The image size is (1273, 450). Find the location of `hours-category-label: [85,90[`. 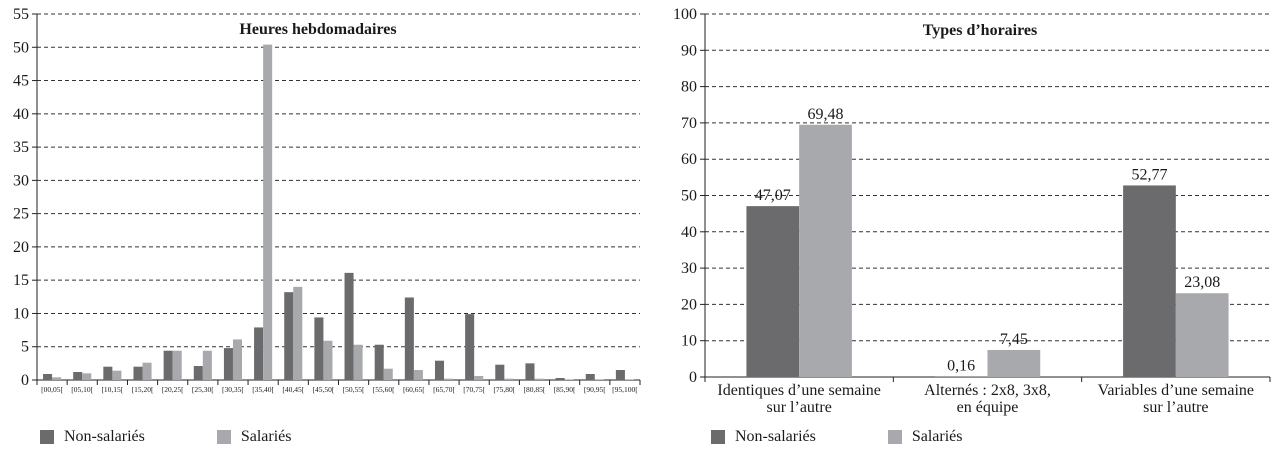

hours-category-label: [85,90[ is located at coordinates (565, 389).